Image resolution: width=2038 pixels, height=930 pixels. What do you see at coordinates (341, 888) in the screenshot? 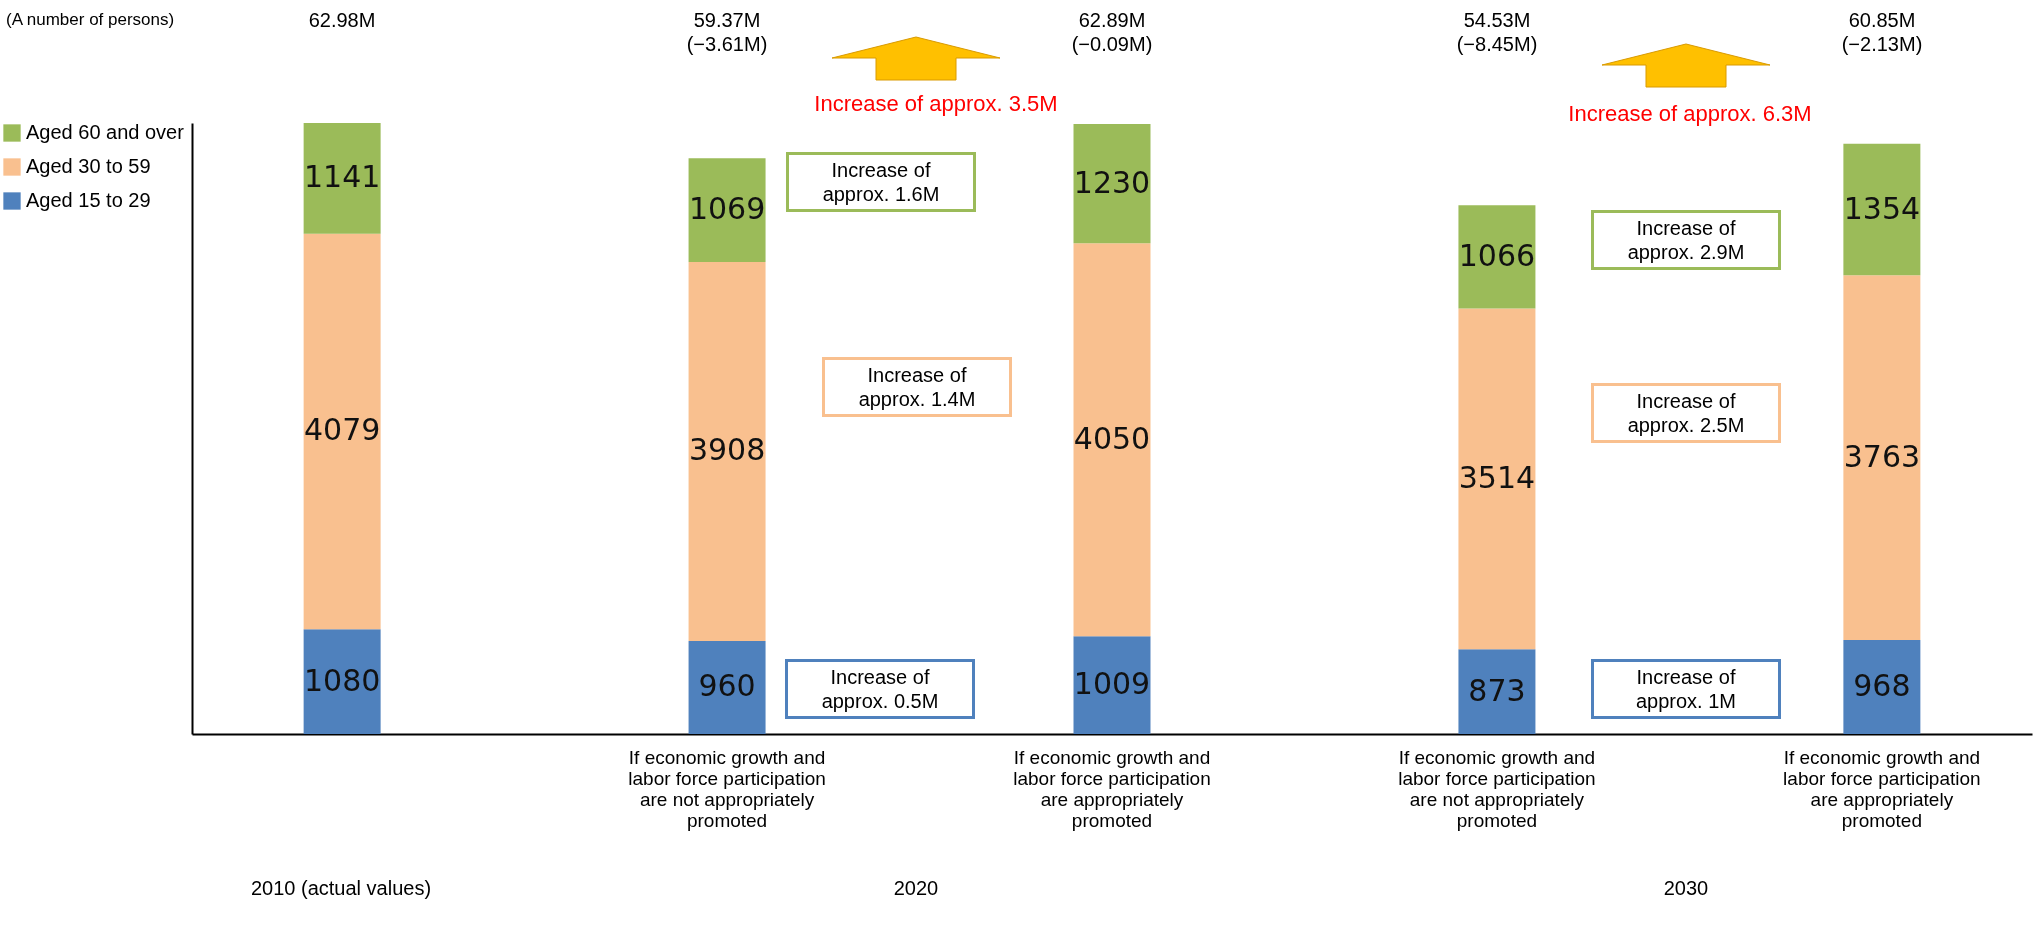
I see `text: 2010 (actual values)` at bounding box center [341, 888].